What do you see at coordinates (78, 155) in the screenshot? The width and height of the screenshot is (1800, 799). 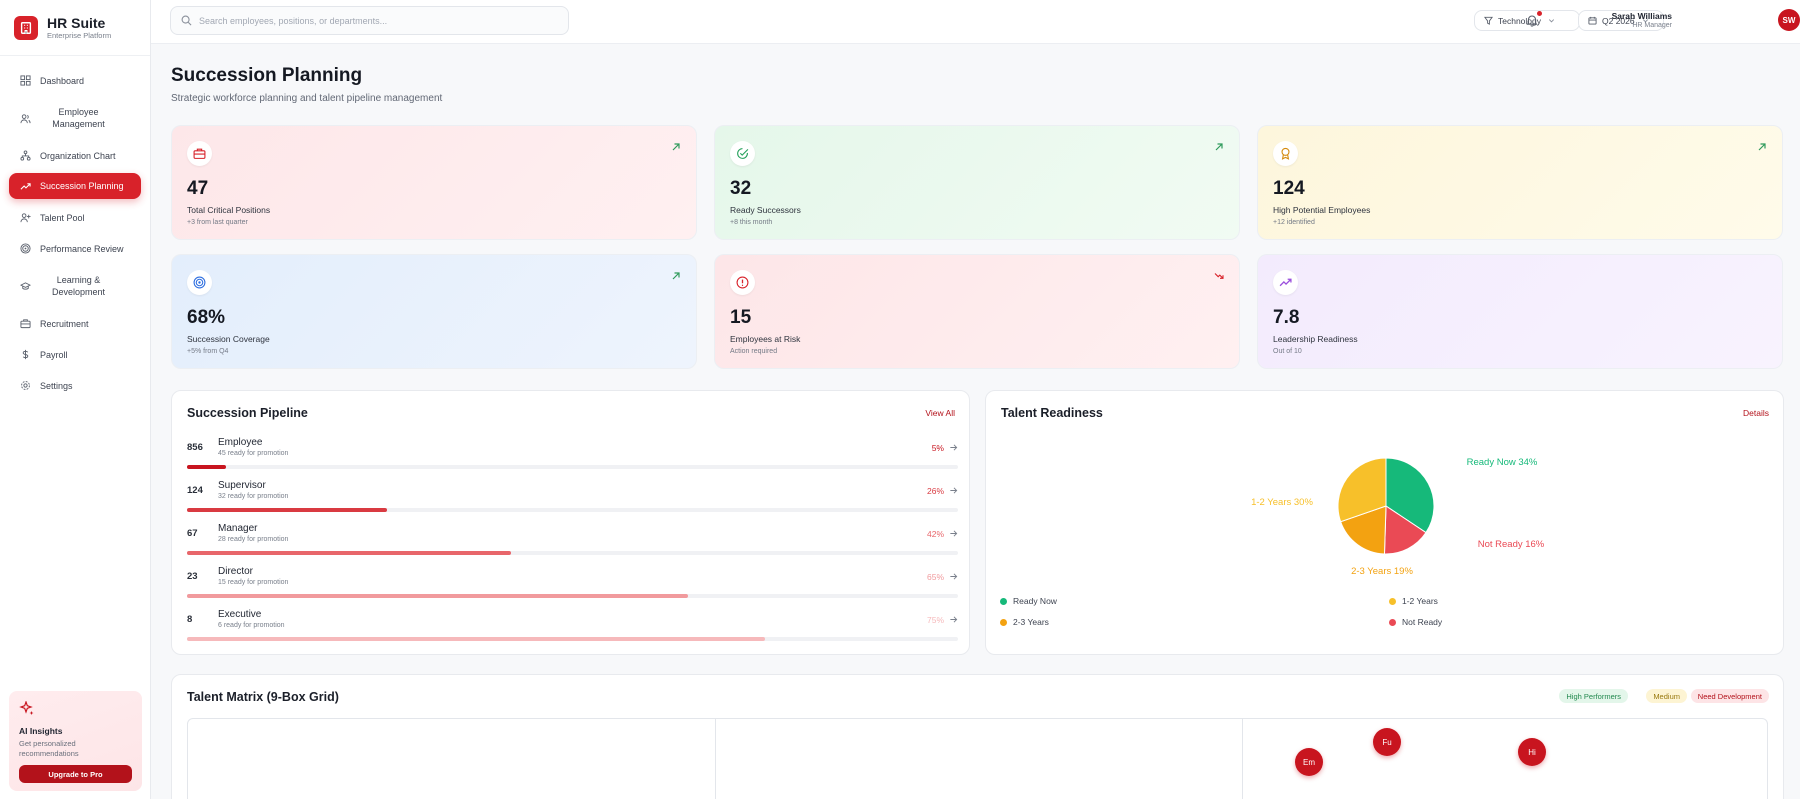 I see `sidebar-item-label: Organization Chart` at bounding box center [78, 155].